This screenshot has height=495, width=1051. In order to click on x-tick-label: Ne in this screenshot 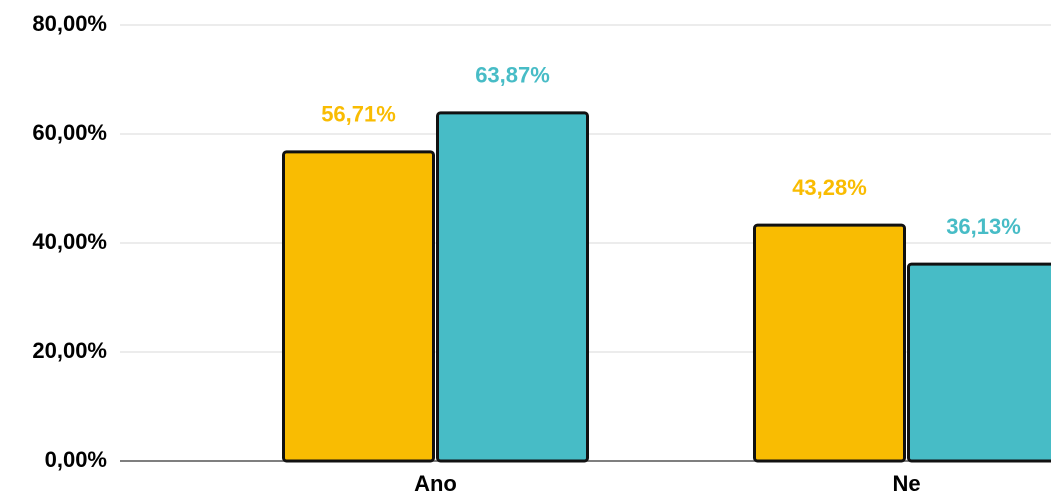, I will do `click(906, 483)`.